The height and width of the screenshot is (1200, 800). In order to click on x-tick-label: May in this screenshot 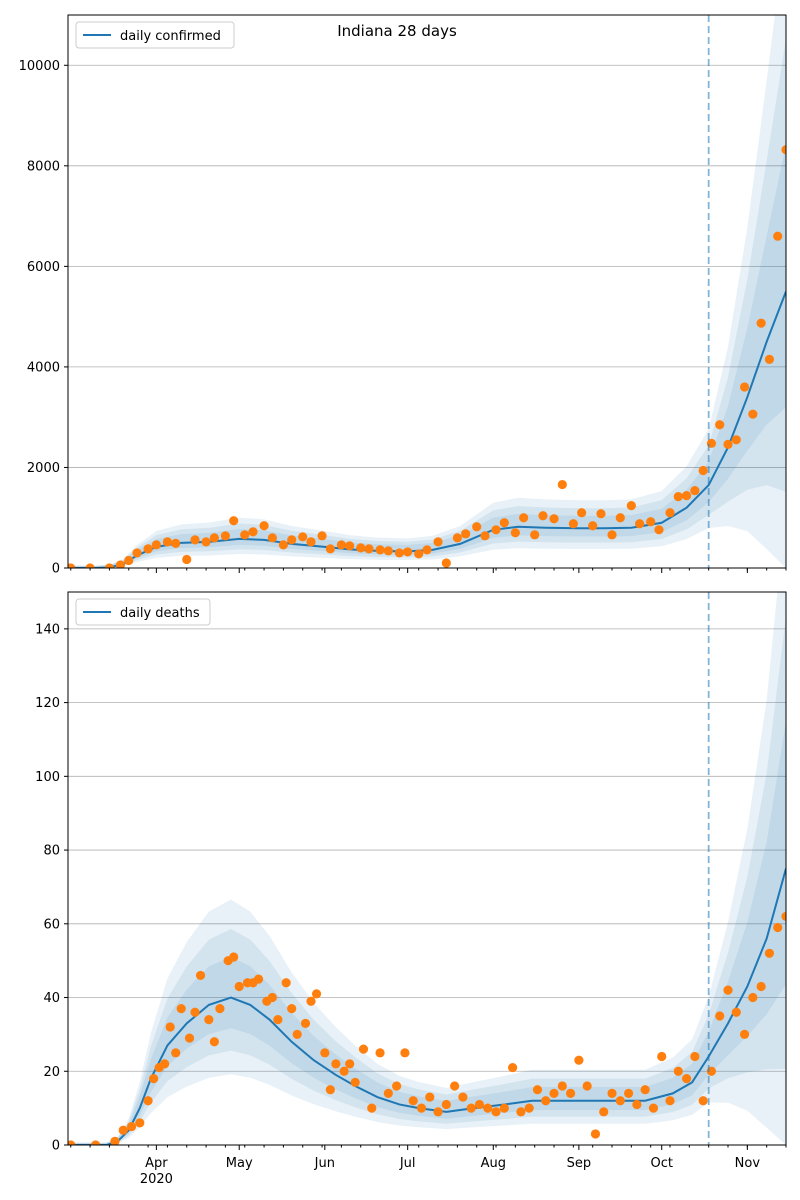, I will do `click(239, 1163)`.